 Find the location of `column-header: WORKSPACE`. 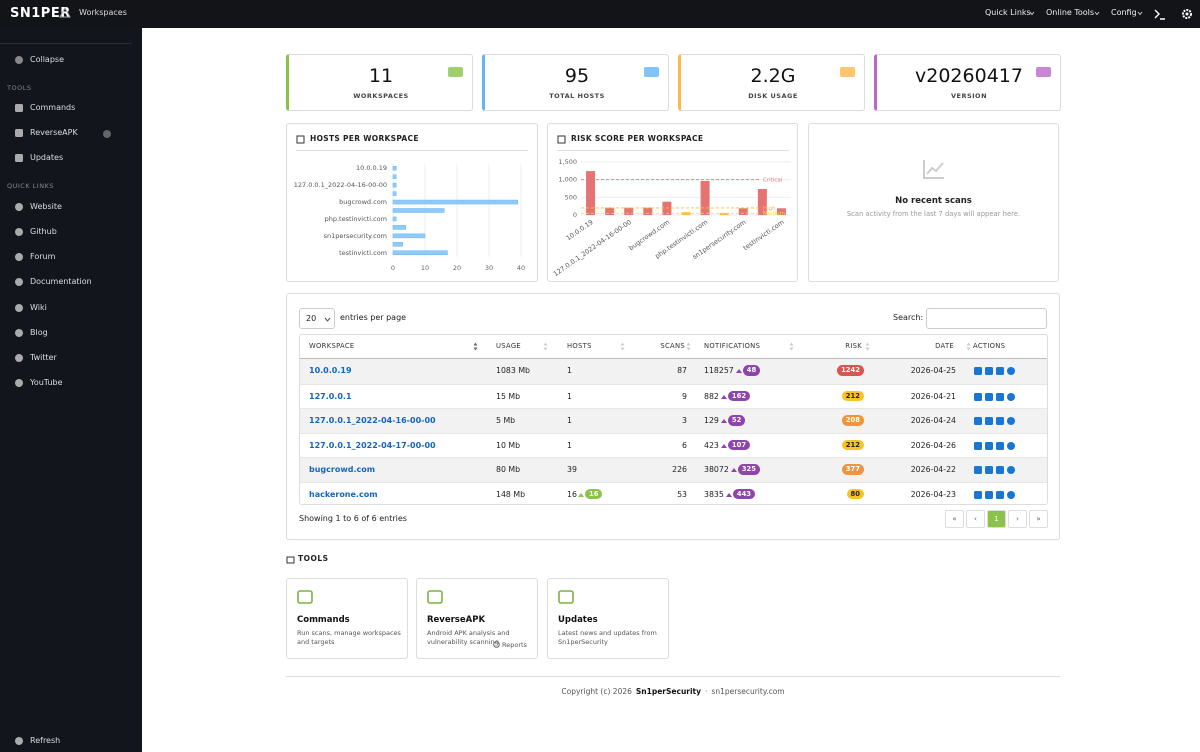

column-header: WORKSPACE is located at coordinates (332, 346).